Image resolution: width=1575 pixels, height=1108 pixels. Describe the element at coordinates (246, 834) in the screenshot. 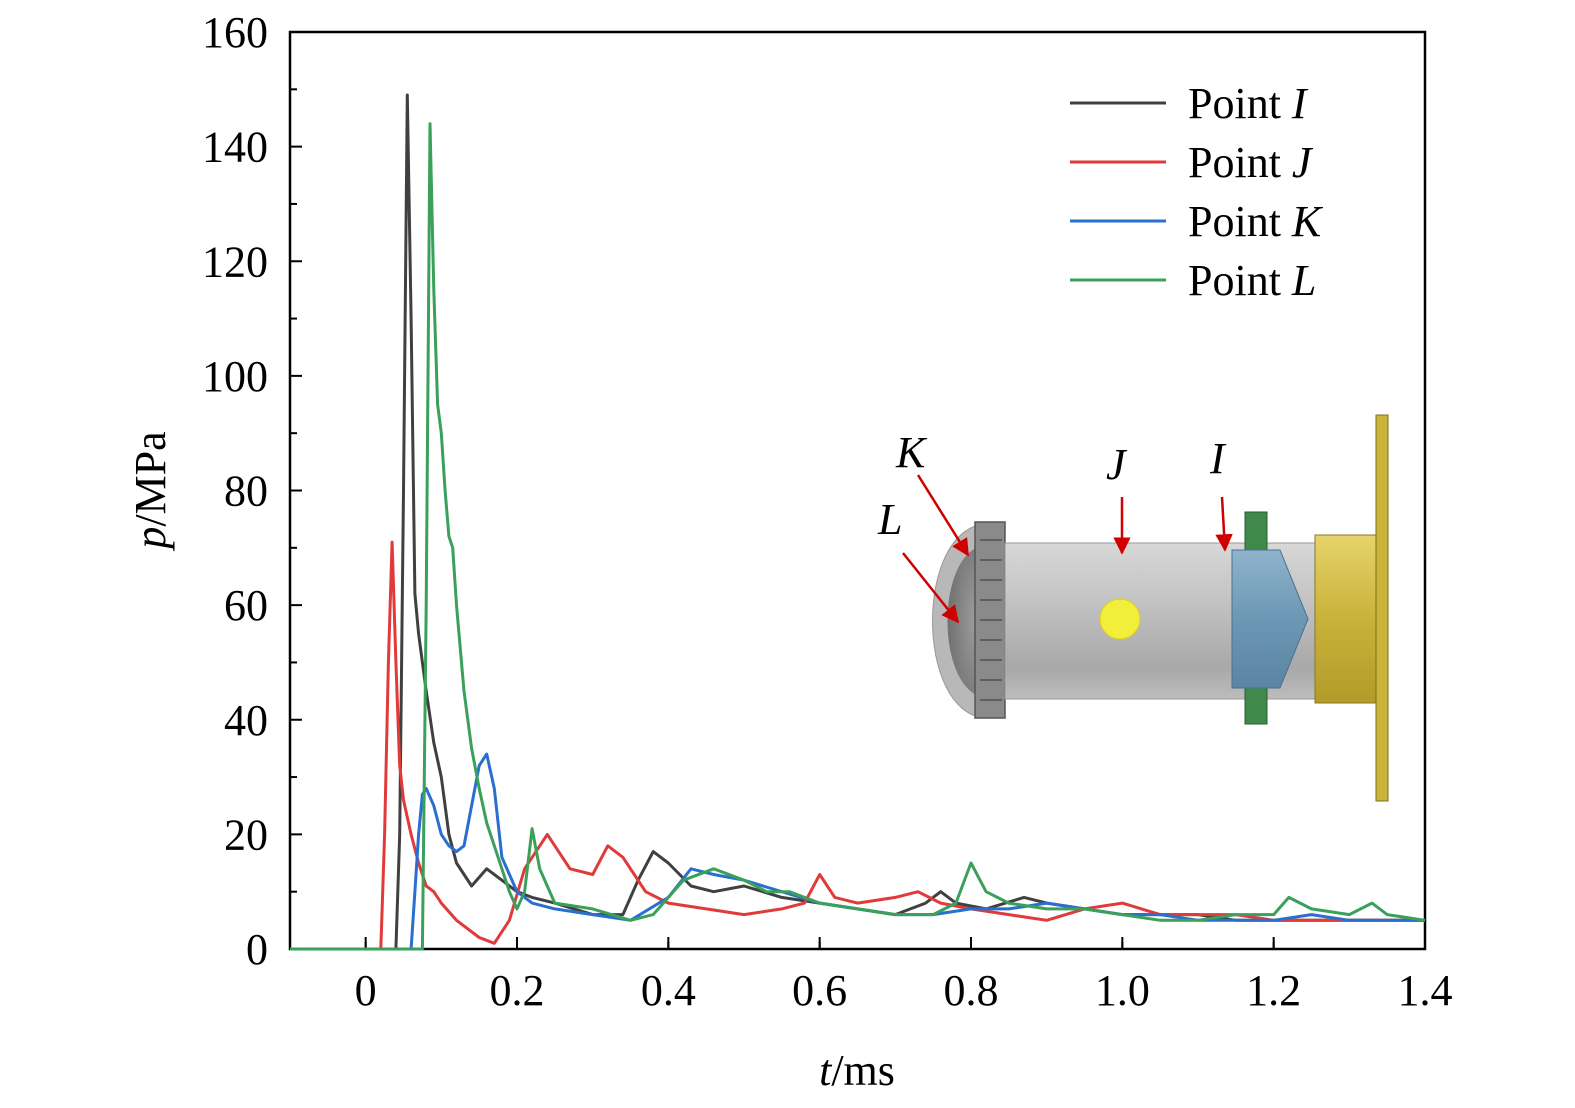

I see `y-tick-label: 20` at that location.